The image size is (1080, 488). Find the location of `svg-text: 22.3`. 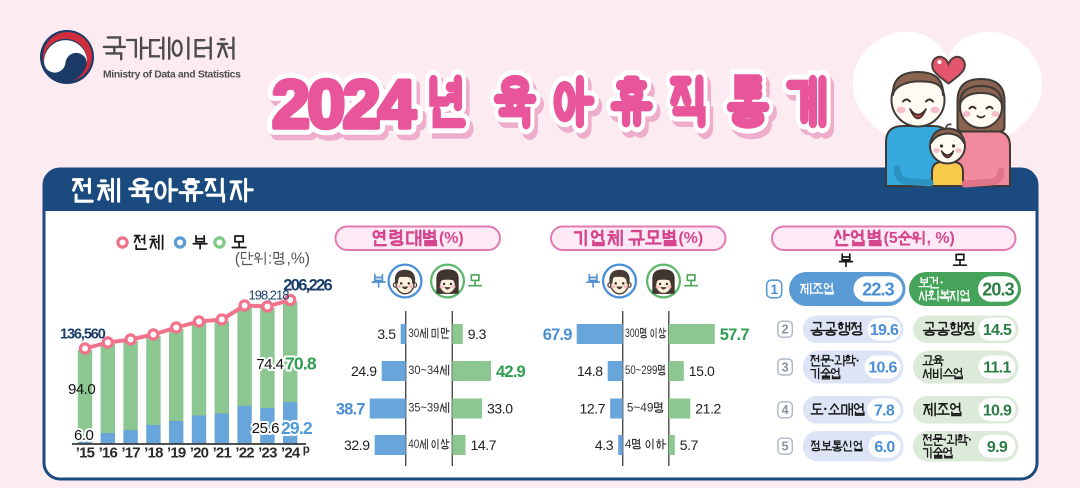

svg-text: 22.3 is located at coordinates (878, 289).